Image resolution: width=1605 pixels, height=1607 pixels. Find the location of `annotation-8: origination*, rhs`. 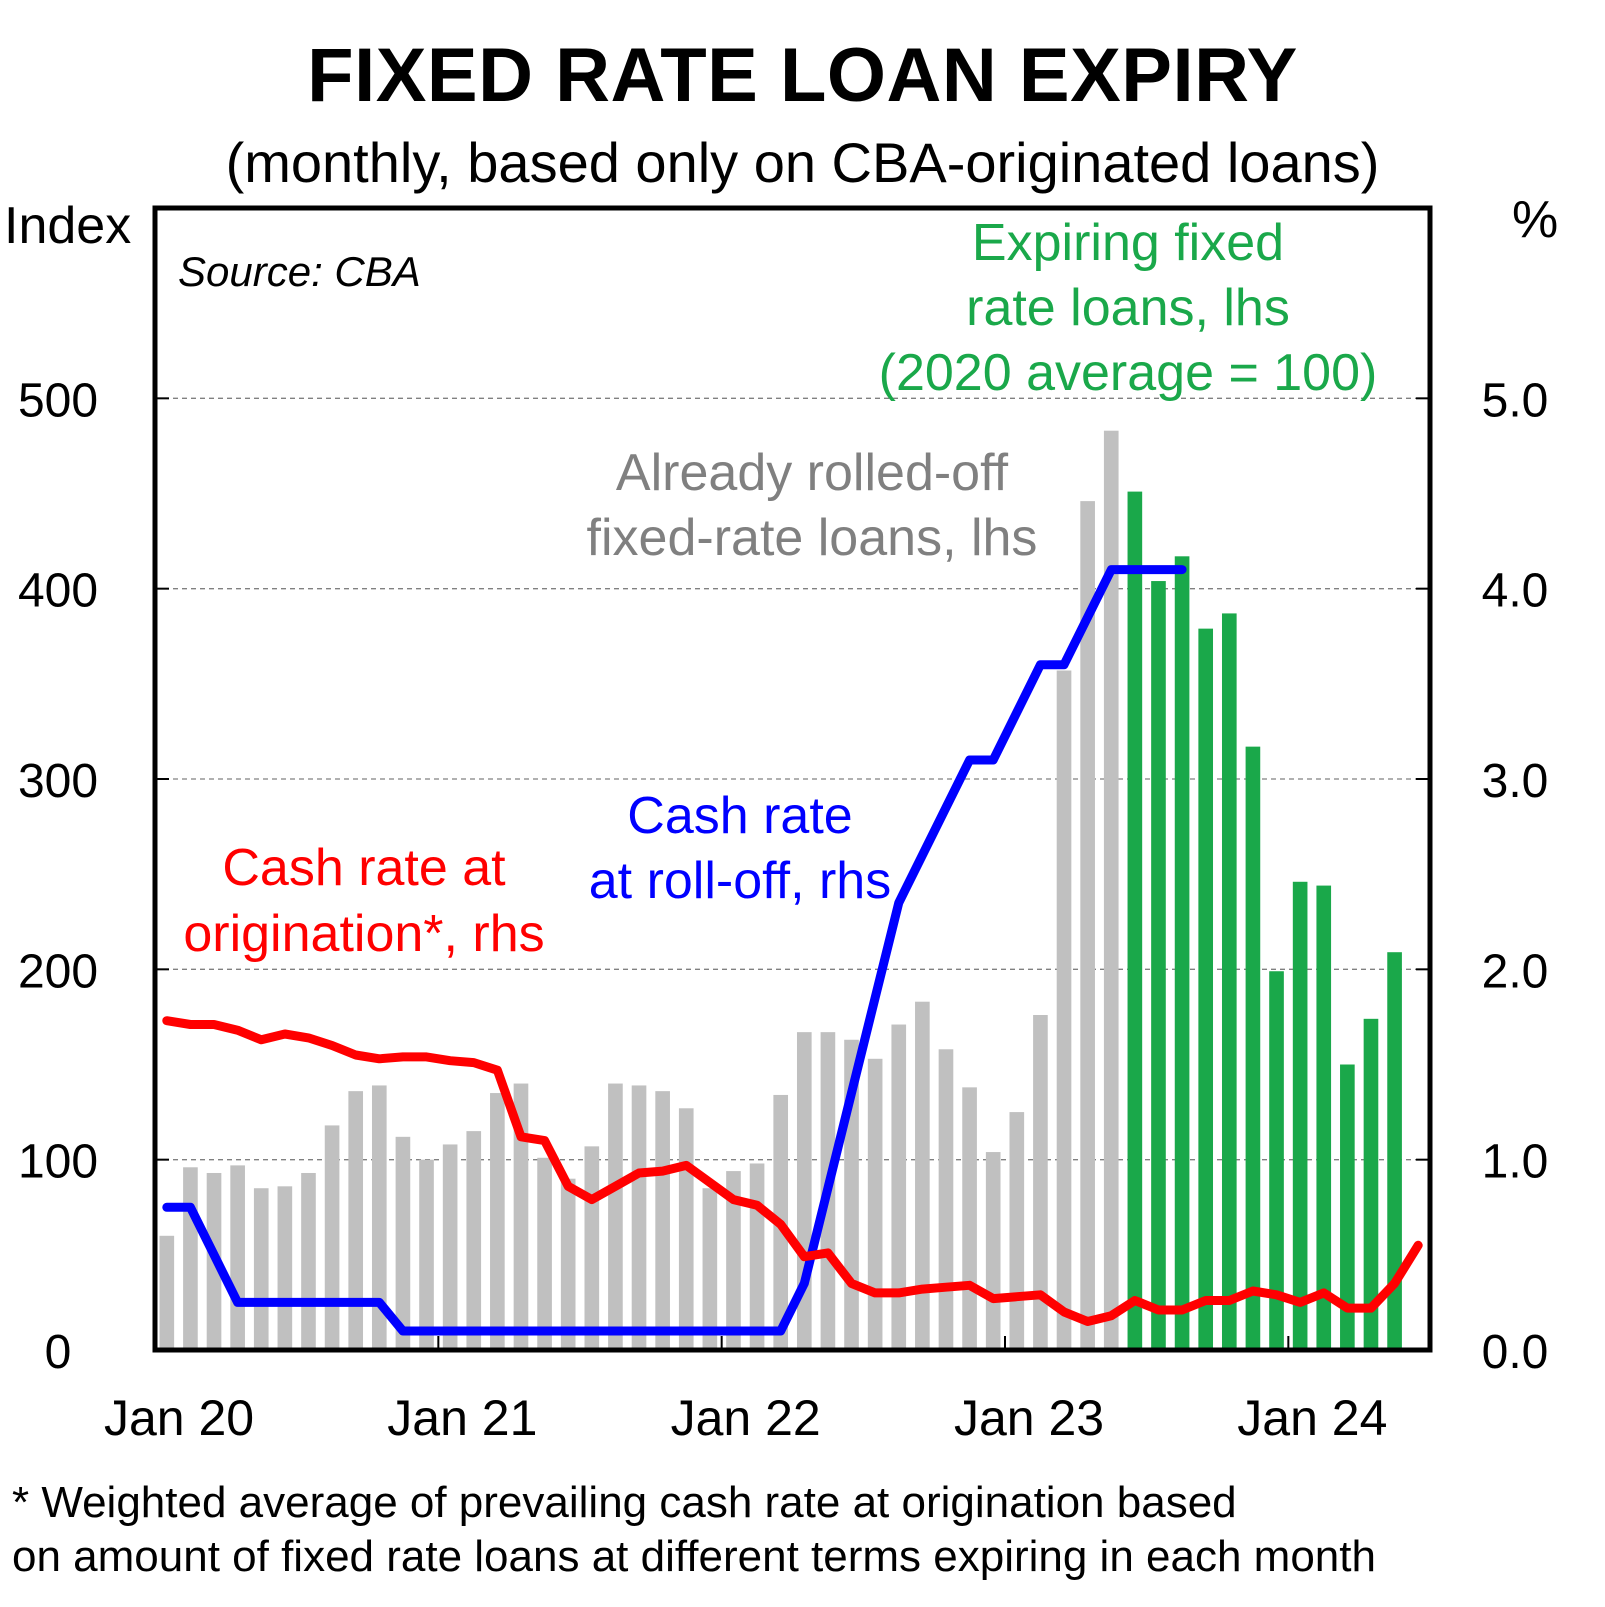

annotation-8: origination*, rhs is located at coordinates (363, 934).